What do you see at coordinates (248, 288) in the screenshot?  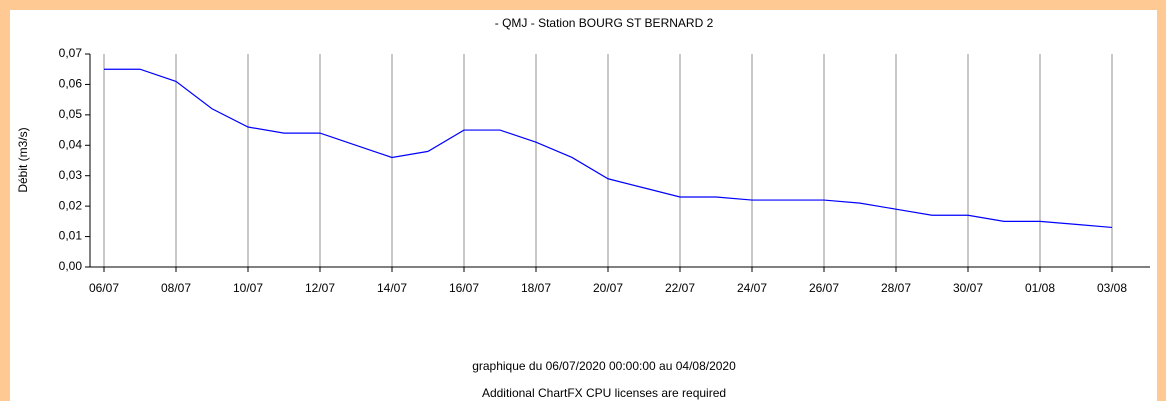 I see `x-tick-label: 10/07` at bounding box center [248, 288].